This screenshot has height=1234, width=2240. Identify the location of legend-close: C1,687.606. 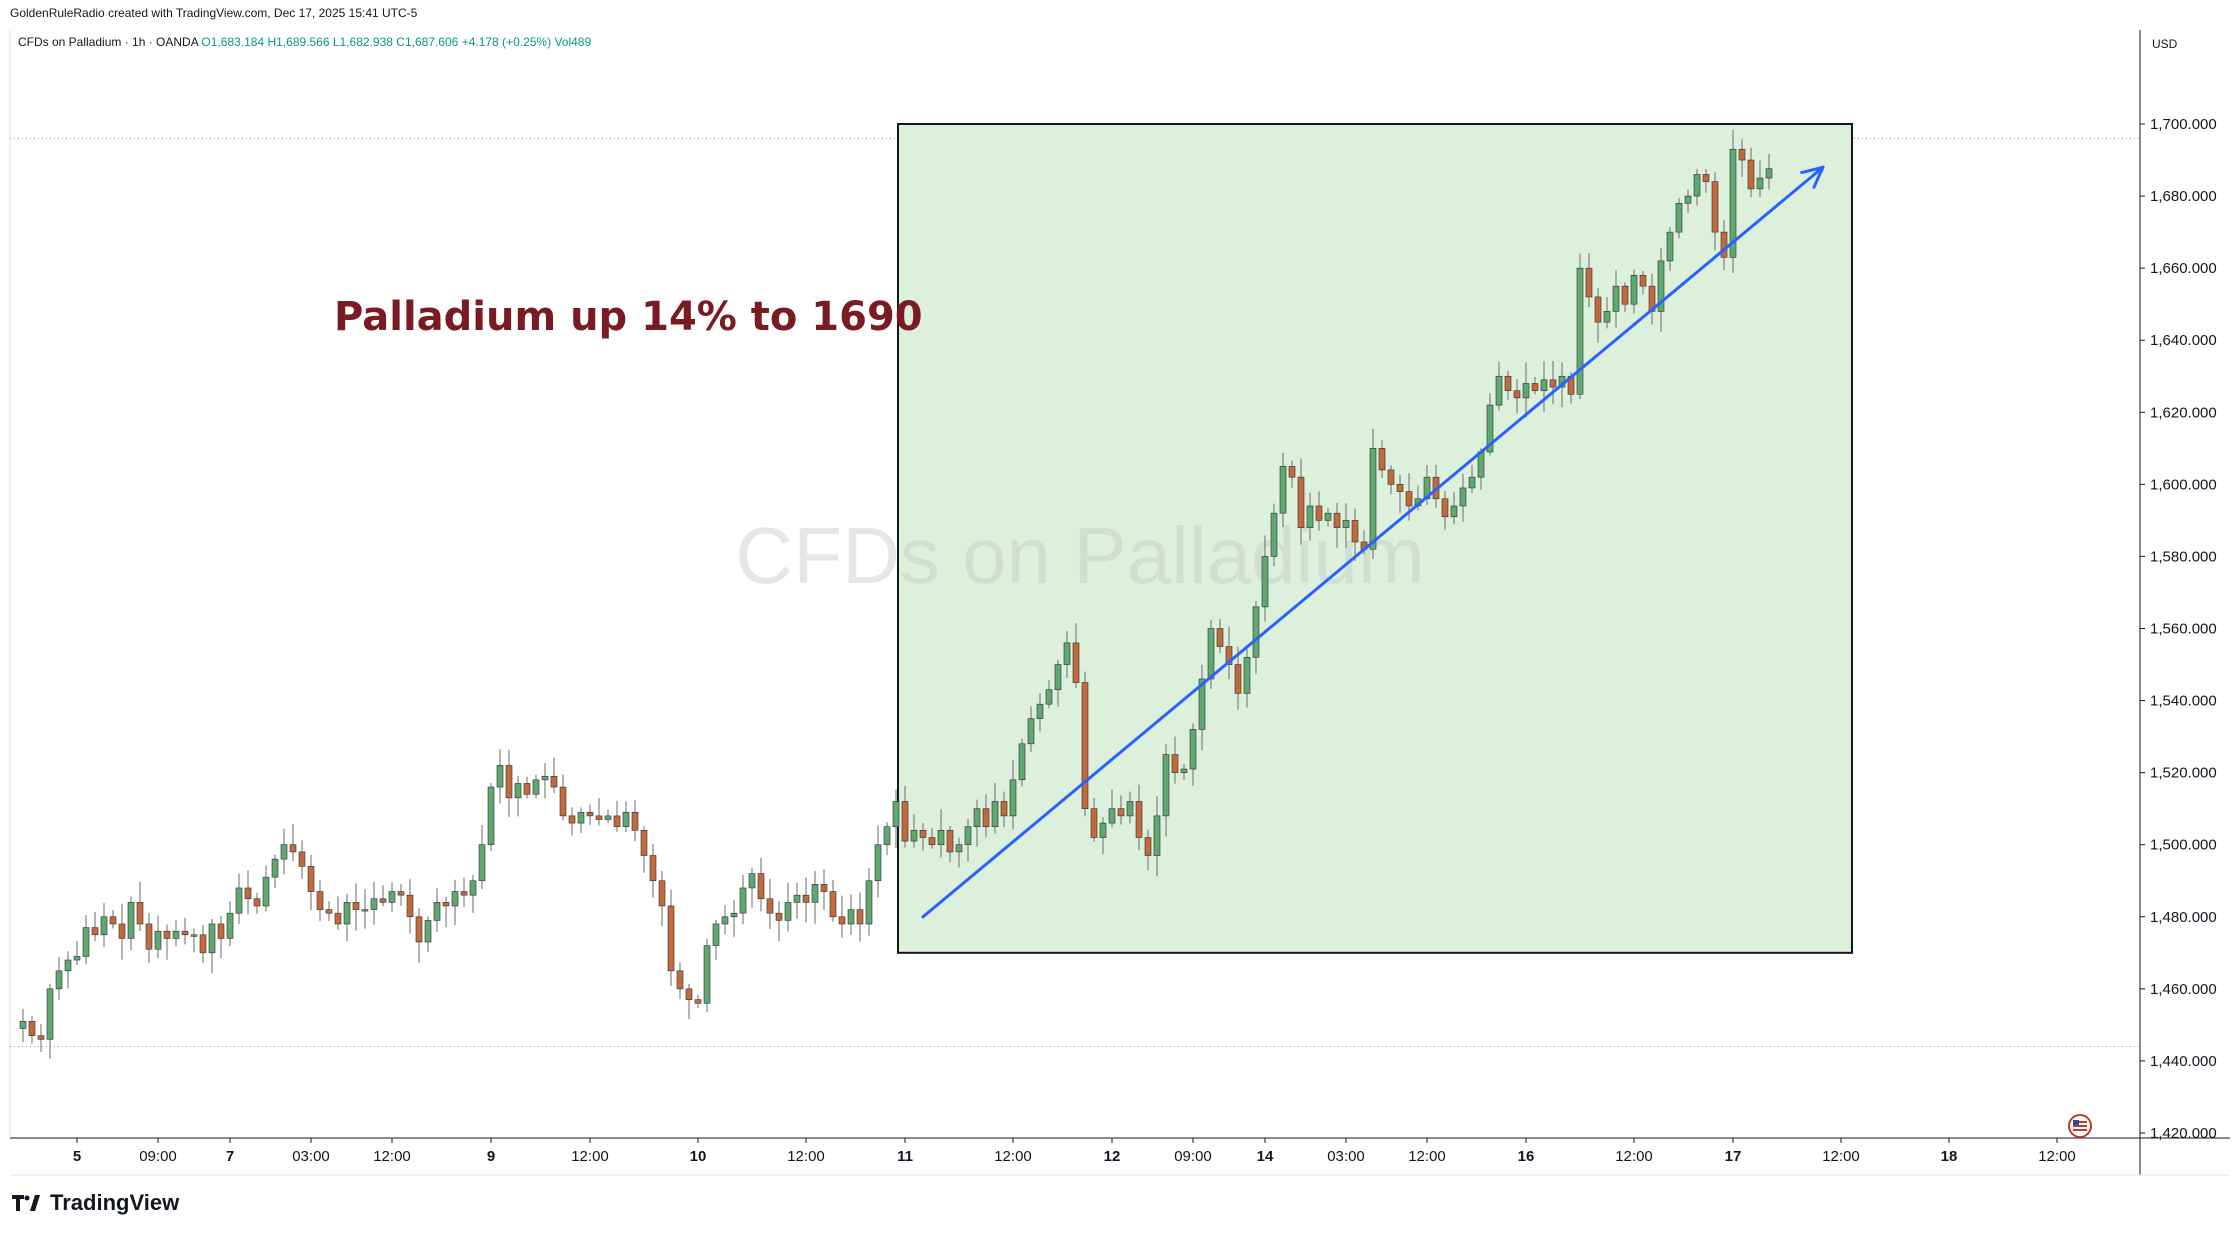
(427, 42).